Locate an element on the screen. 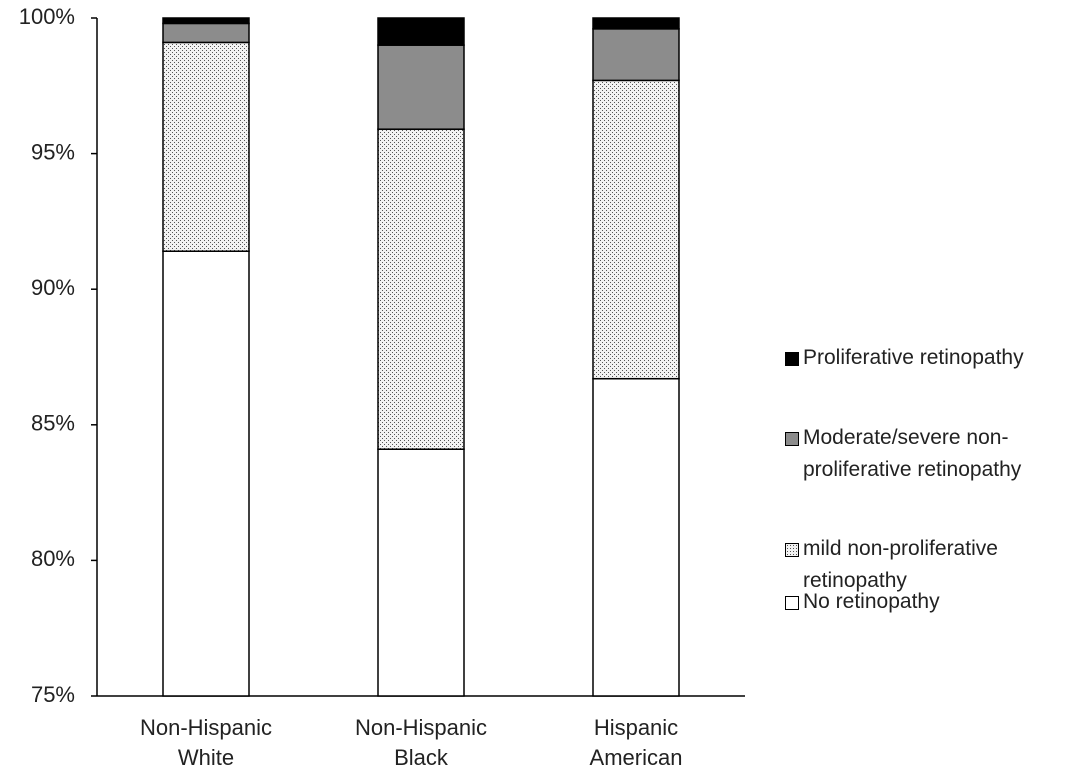  legend-label: No retinopathy is located at coordinates (871, 601).